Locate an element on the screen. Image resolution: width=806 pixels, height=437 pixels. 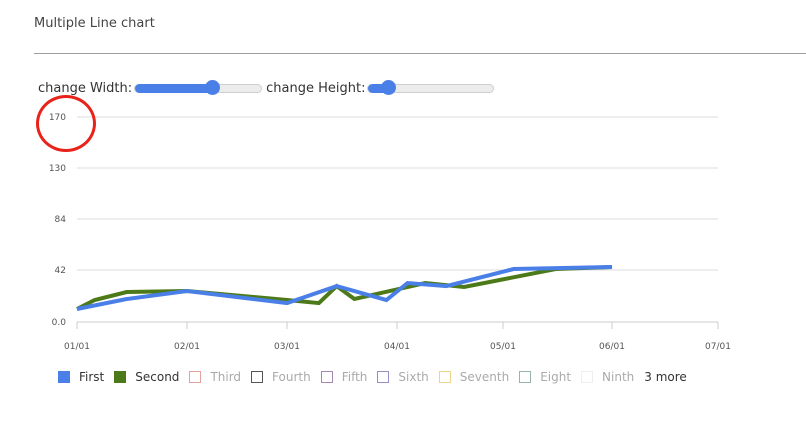
width-slider-fill is located at coordinates (173, 88).